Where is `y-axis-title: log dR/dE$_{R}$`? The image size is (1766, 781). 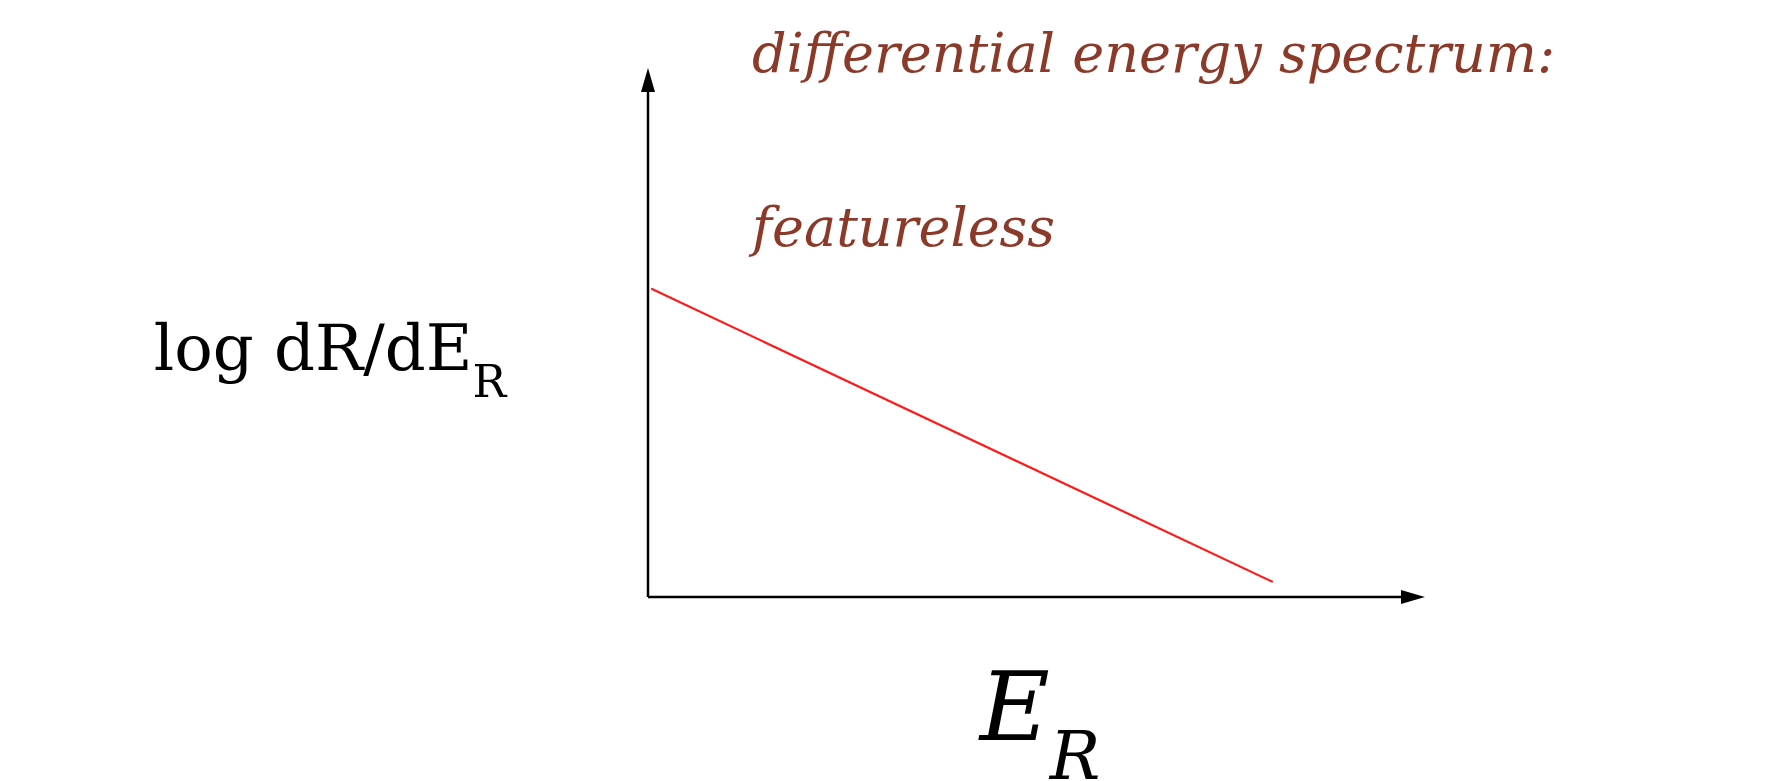
y-axis-title: log dR/dE$_{R}$ is located at coordinates (330, 359).